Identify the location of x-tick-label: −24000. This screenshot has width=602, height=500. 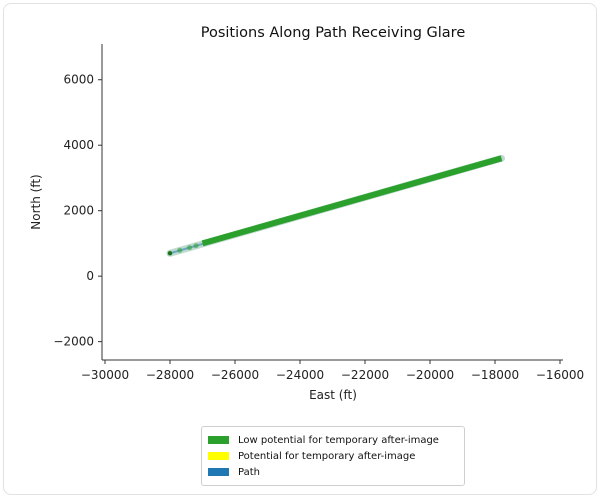
(300, 375).